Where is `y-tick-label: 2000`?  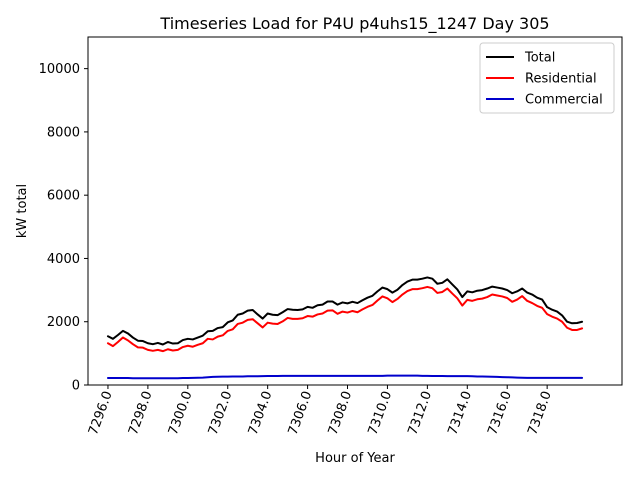
y-tick-label: 2000 is located at coordinates (63, 322).